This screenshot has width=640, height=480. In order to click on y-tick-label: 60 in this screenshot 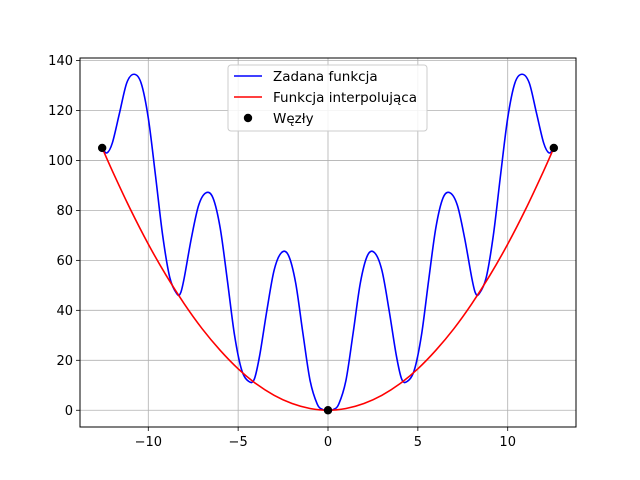, I will do `click(64, 261)`.